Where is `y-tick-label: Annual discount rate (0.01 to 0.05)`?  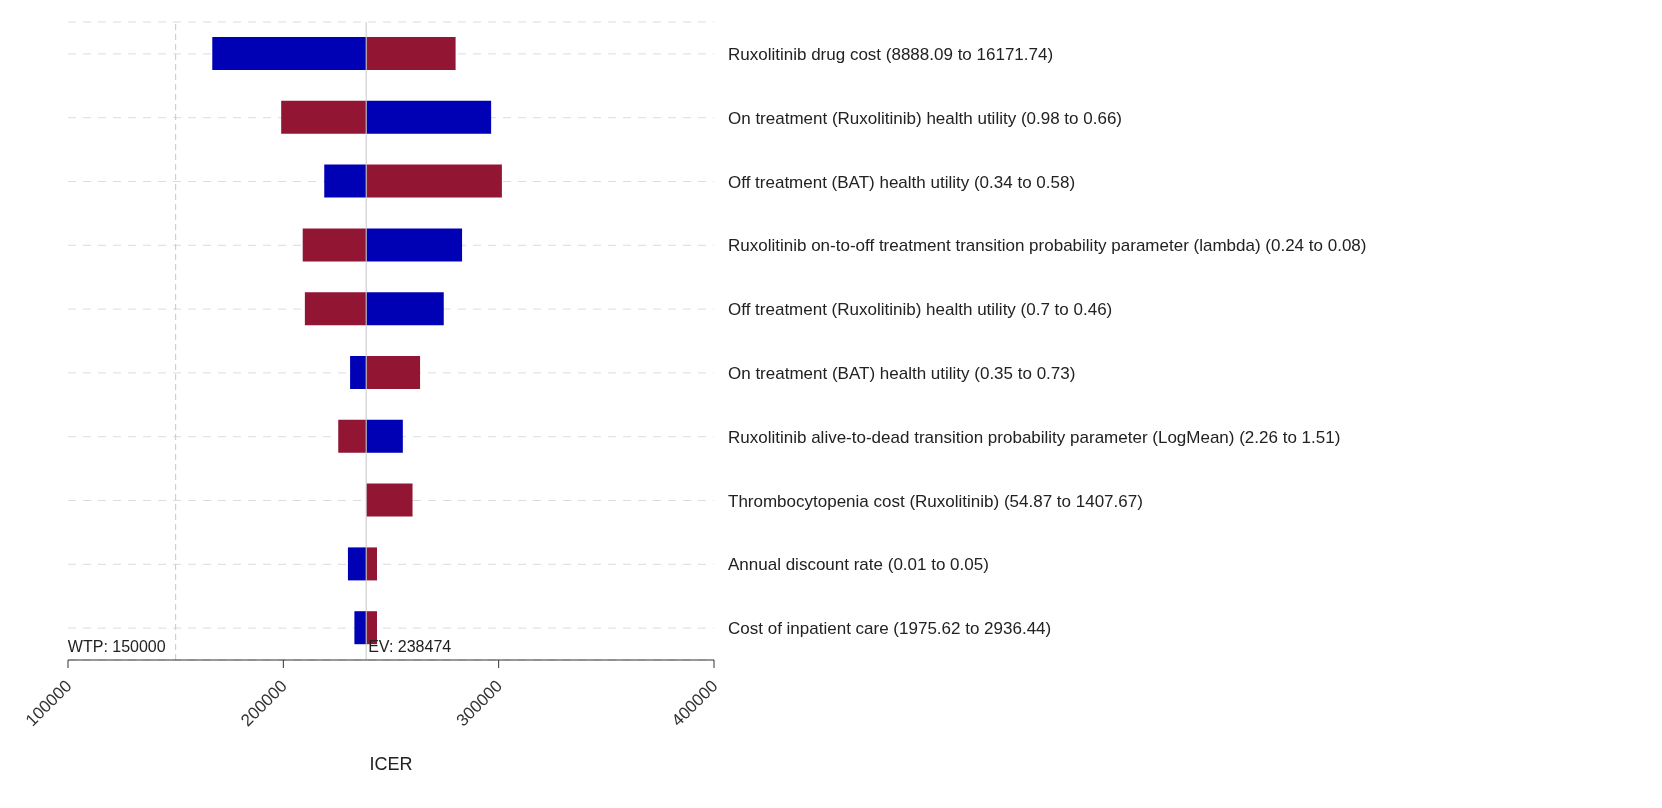
y-tick-label: Annual discount rate (0.01 to 0.05) is located at coordinates (858, 565).